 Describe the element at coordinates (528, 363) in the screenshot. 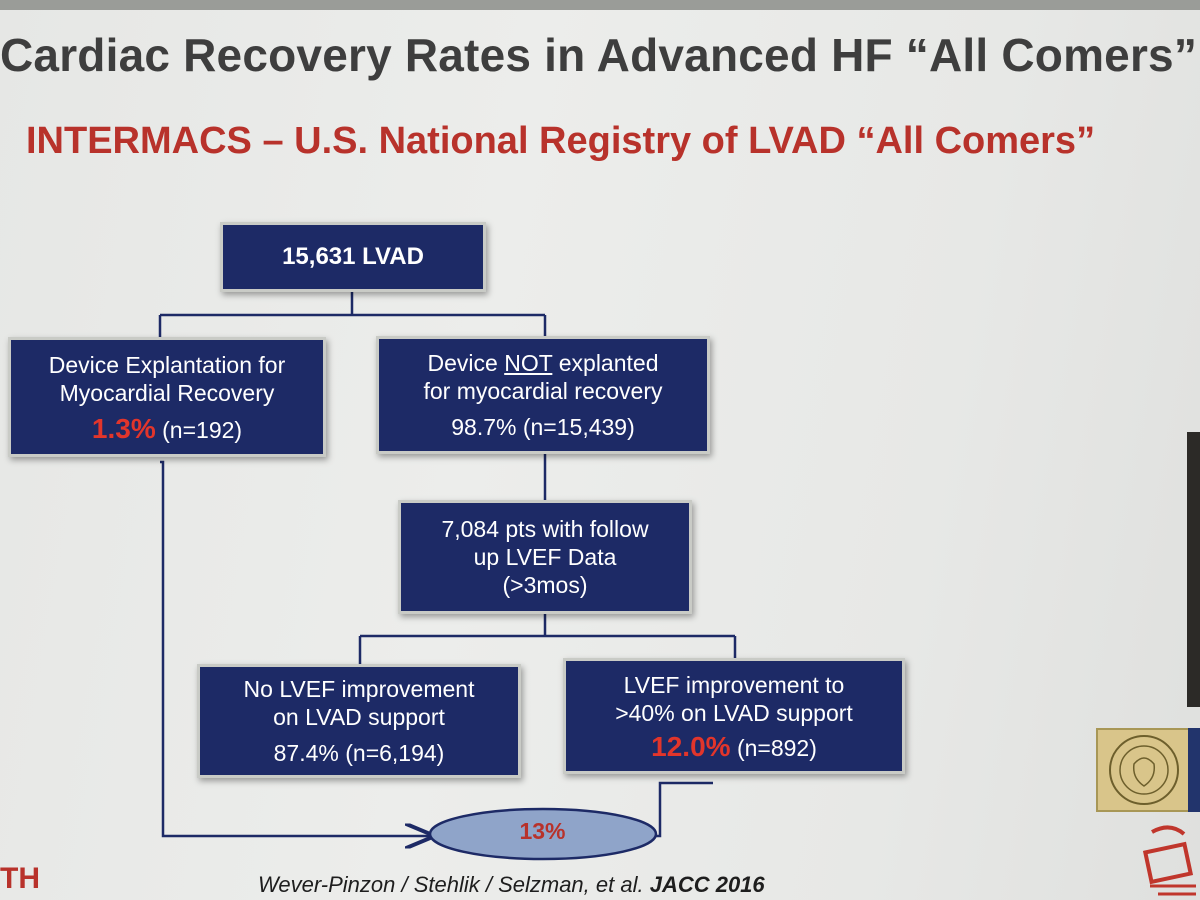

I see `not-underlined: NOT` at that location.